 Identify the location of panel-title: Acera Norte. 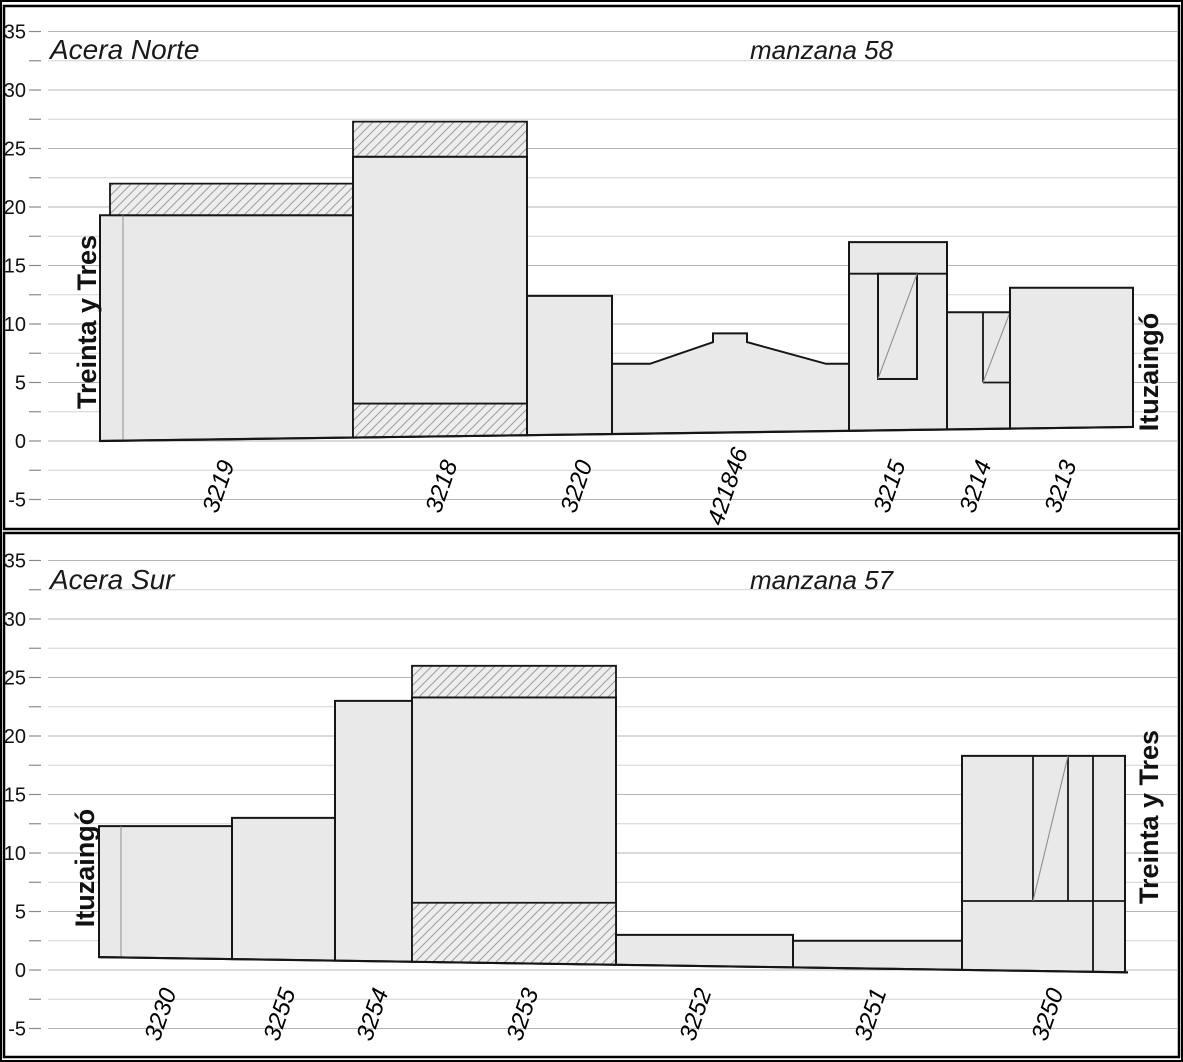
(123, 49).